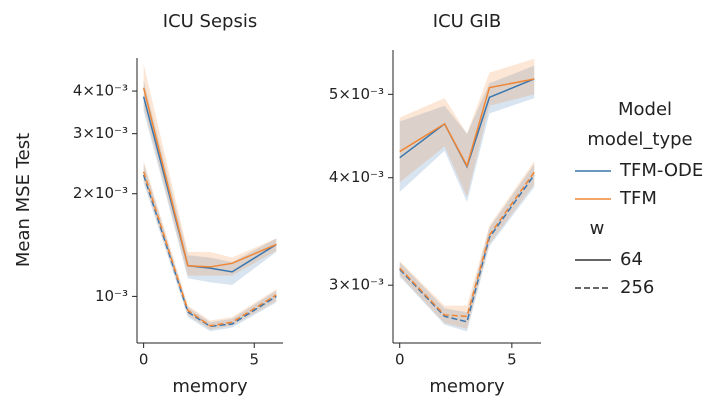 This screenshot has height=407, width=720. What do you see at coordinates (637, 287) in the screenshot?
I see `legend-label: 256` at bounding box center [637, 287].